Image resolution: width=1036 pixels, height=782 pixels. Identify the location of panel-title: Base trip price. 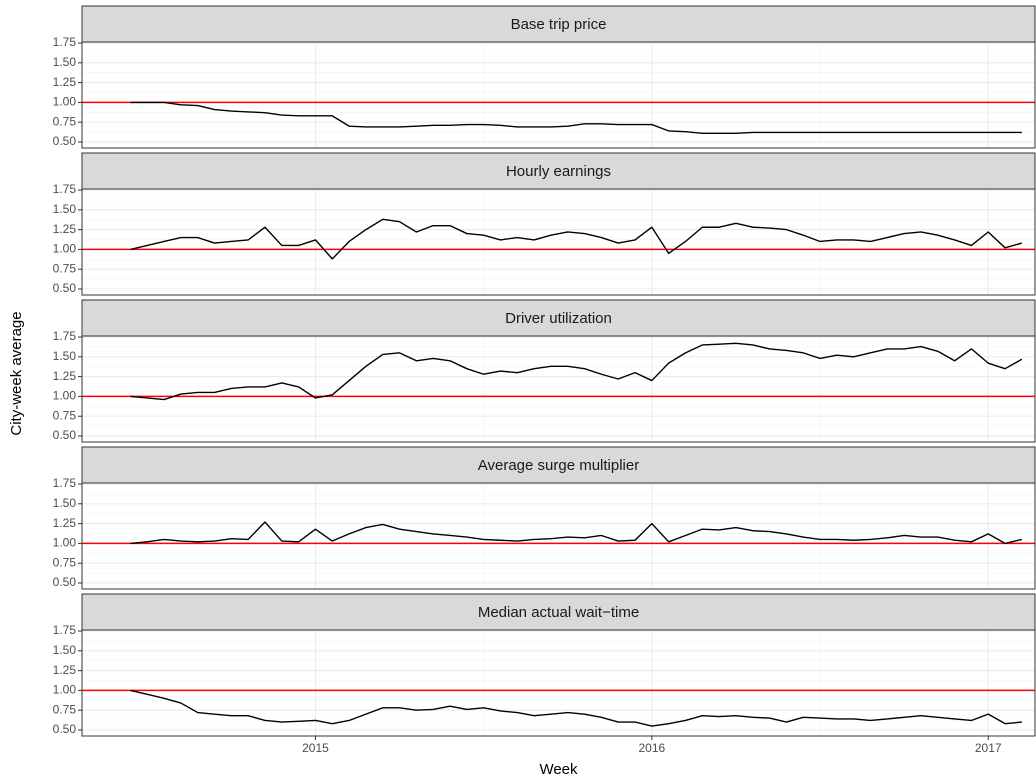
(559, 24).